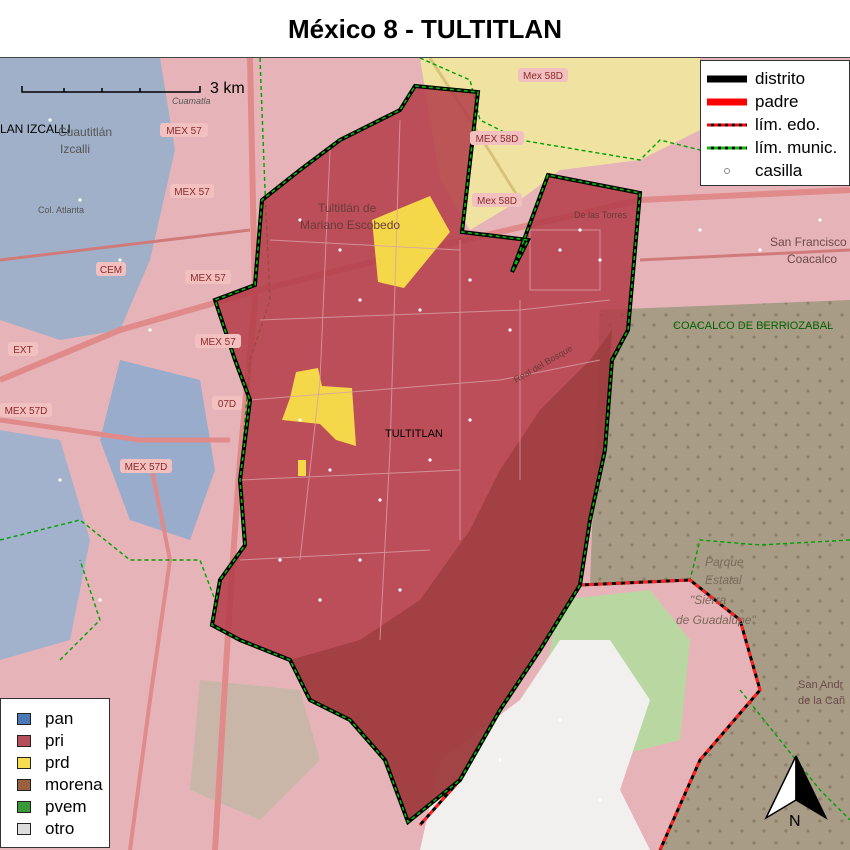  I want to click on scale-bar: 3 km, so click(133, 88).